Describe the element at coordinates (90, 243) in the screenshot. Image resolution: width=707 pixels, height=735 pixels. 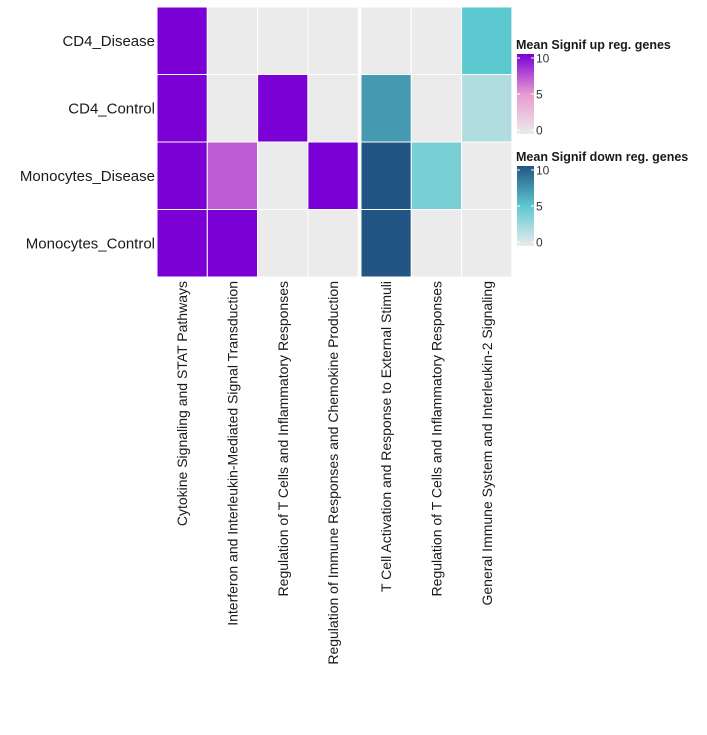
I see `row-label: Monocytes_Control` at that location.